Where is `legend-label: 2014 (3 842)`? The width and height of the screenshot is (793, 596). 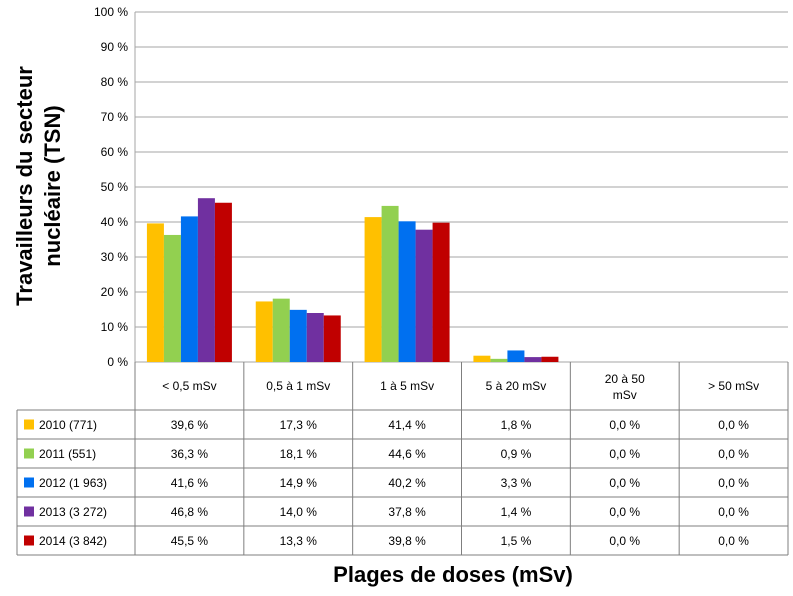 legend-label: 2014 (3 842) is located at coordinates (73, 541).